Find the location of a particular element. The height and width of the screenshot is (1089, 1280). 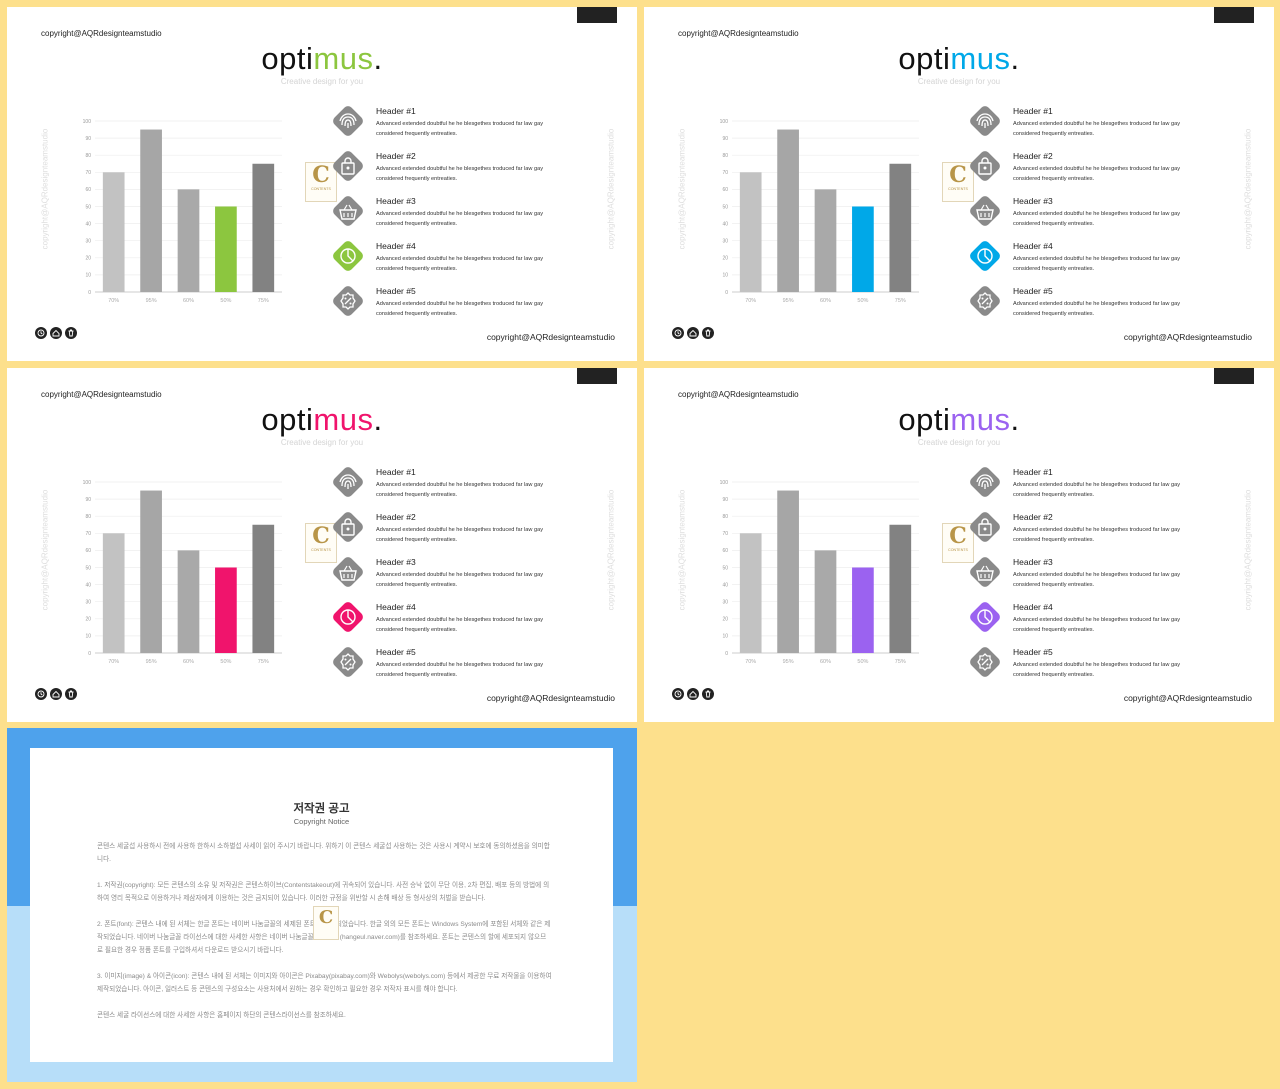

x-tick-label: 75% is located at coordinates (263, 300).